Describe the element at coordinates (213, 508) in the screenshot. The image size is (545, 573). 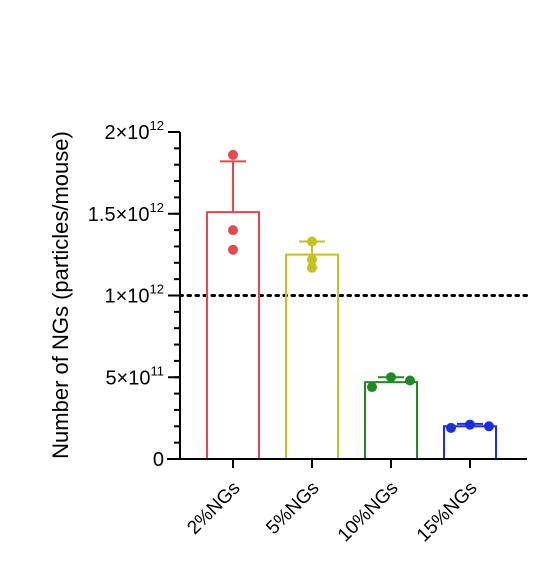
I see `x-tick-label: 2%NGs` at that location.